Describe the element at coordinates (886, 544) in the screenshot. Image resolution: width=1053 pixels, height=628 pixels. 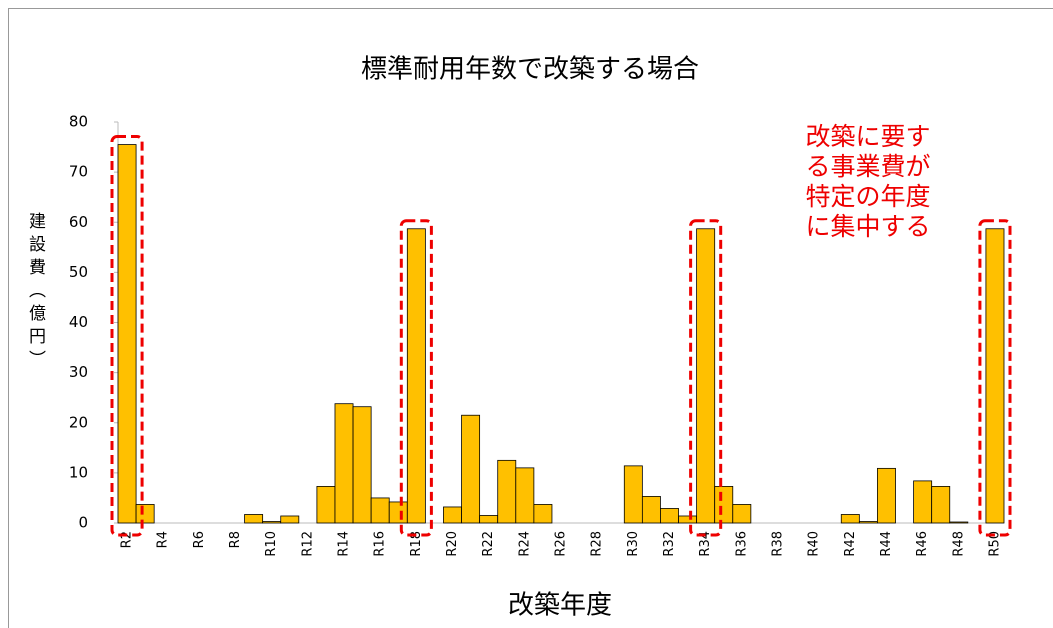
I see `x-tick-label: R44` at that location.